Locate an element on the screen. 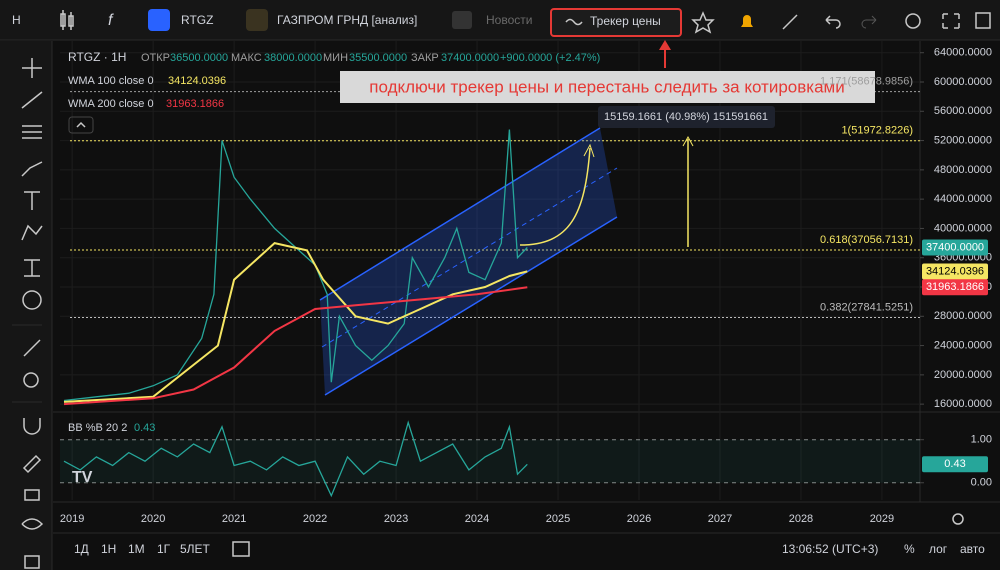  measure-box is located at coordinates (686, 117).